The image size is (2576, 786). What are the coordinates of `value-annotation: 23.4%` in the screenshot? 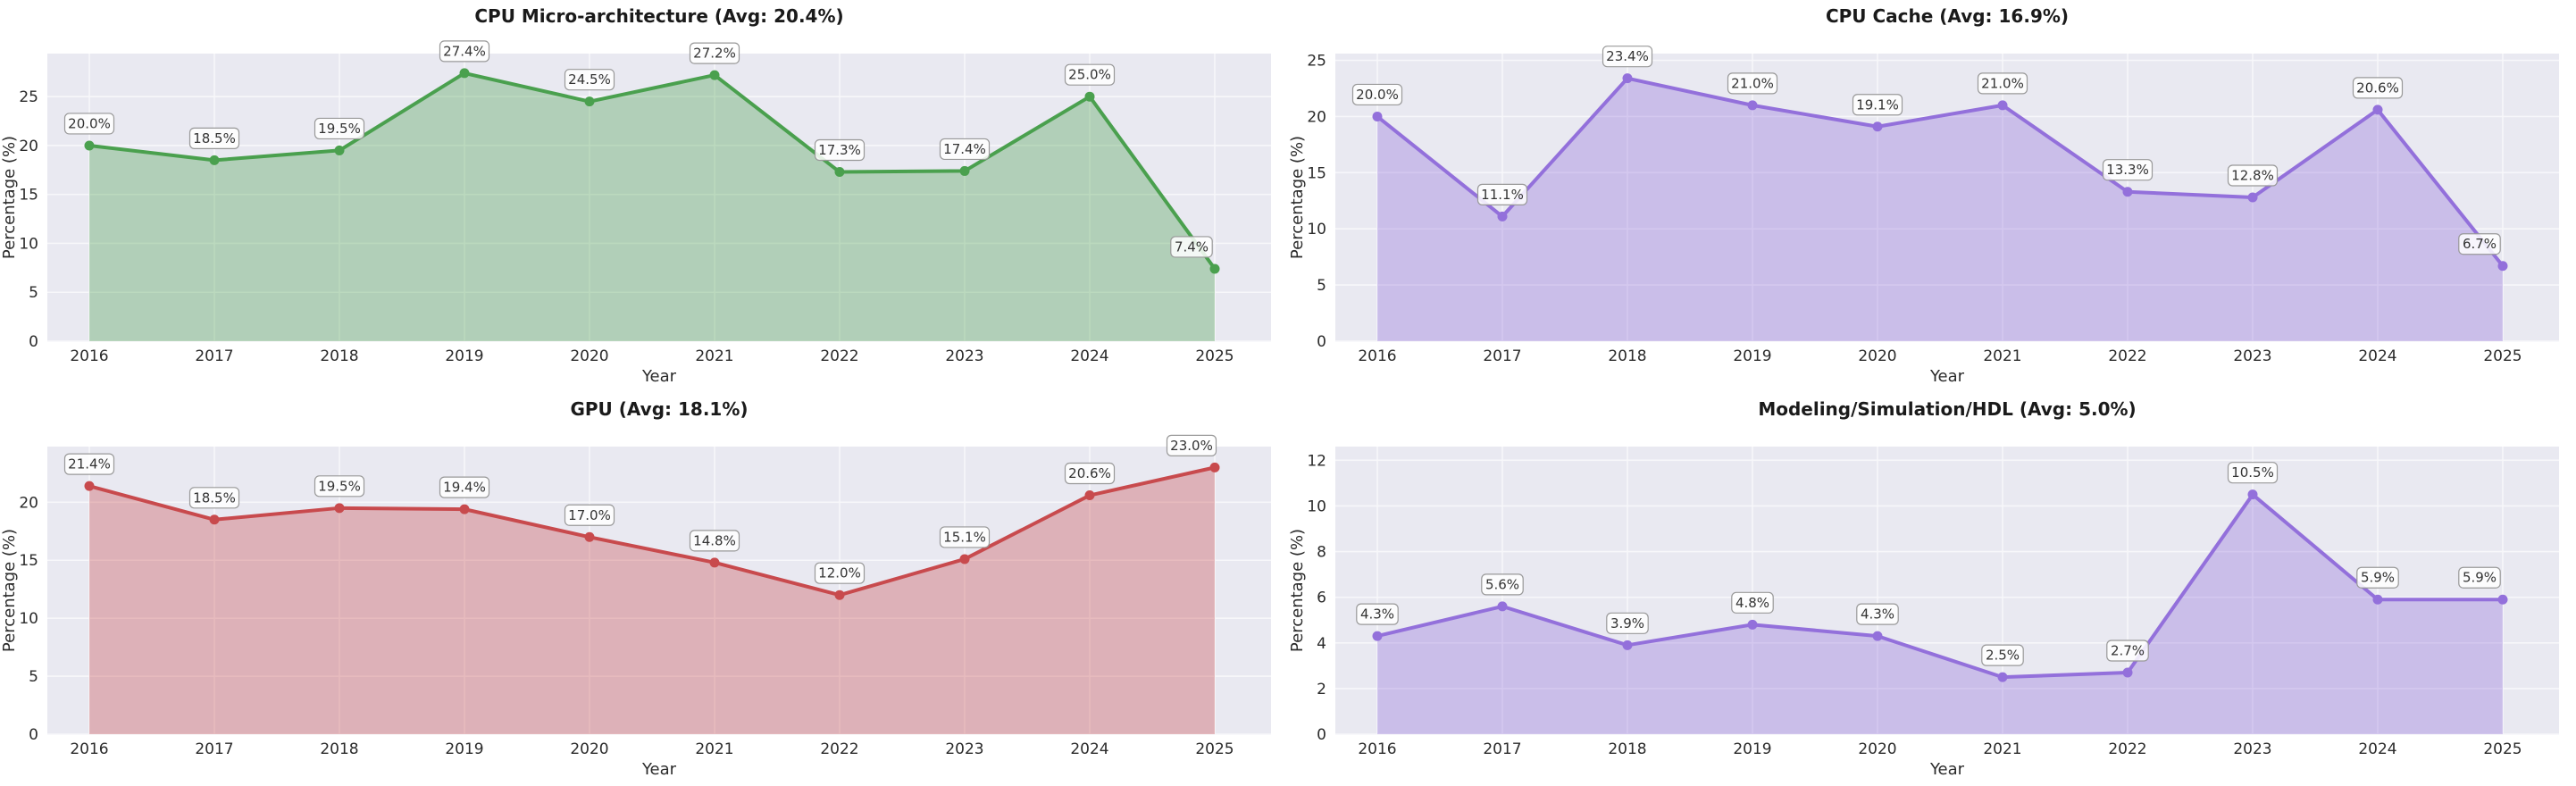 It's located at (1628, 57).